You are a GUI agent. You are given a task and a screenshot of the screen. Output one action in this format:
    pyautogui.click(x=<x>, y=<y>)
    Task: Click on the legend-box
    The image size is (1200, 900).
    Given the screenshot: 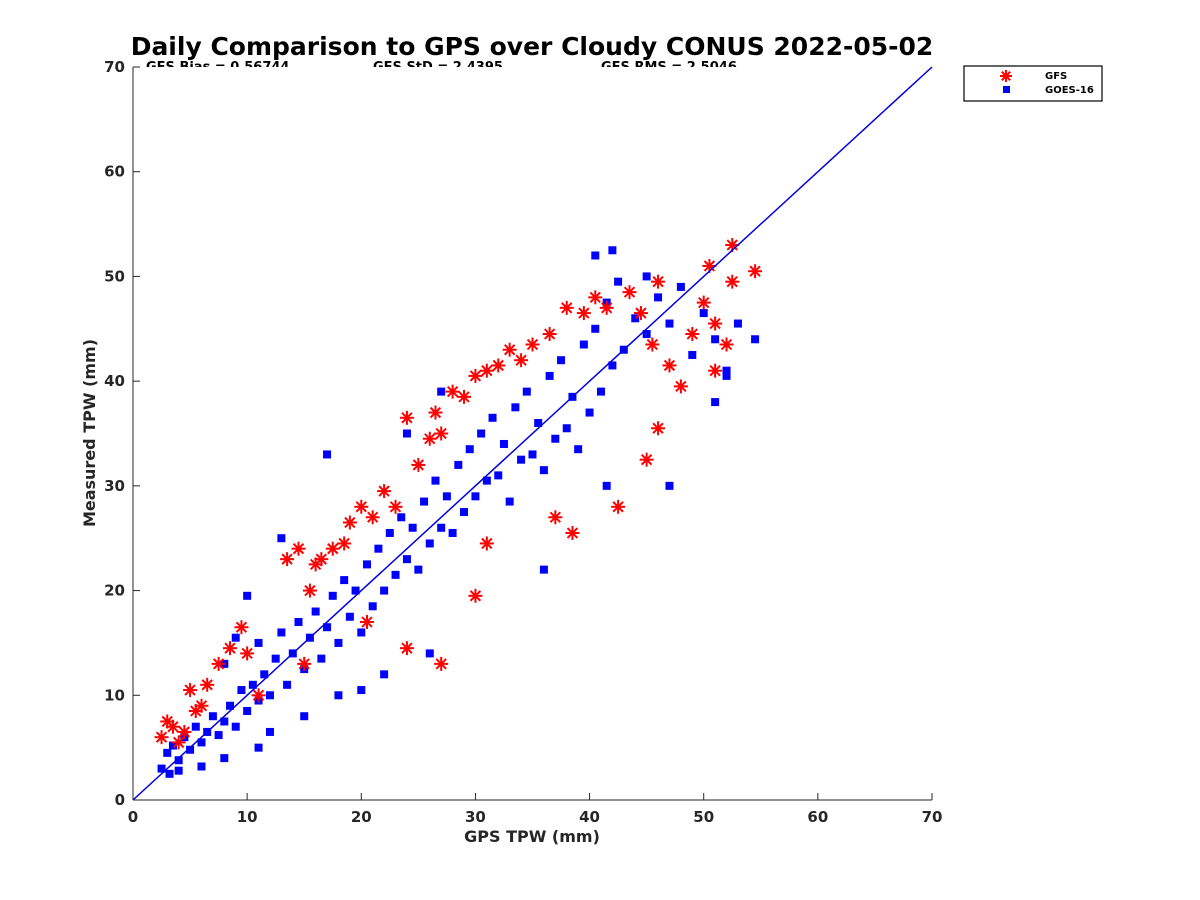 What is the action you would take?
    pyautogui.click(x=1033, y=83)
    